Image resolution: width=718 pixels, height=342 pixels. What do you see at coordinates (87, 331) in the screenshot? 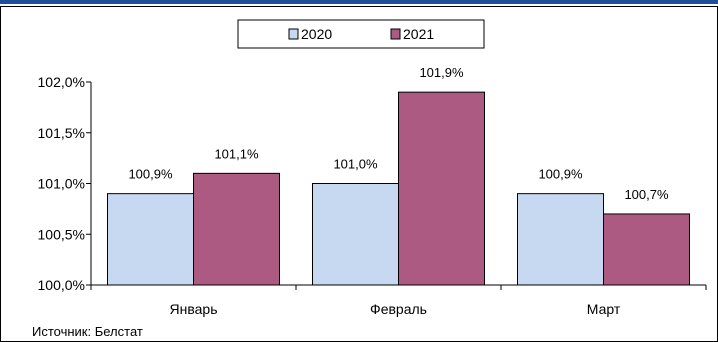
I see `source-note: Источник: Белстат` at bounding box center [87, 331].